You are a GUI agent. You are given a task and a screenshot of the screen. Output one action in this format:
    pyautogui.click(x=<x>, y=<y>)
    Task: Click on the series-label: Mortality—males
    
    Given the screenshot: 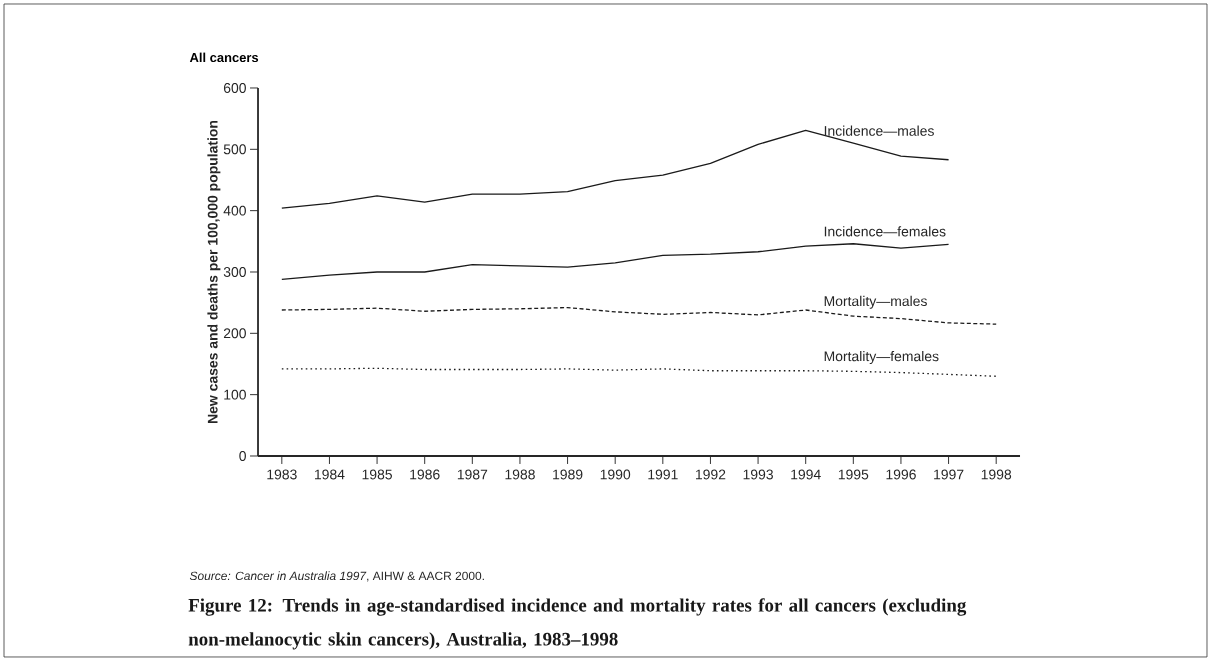 What is the action you would take?
    pyautogui.click(x=875, y=302)
    